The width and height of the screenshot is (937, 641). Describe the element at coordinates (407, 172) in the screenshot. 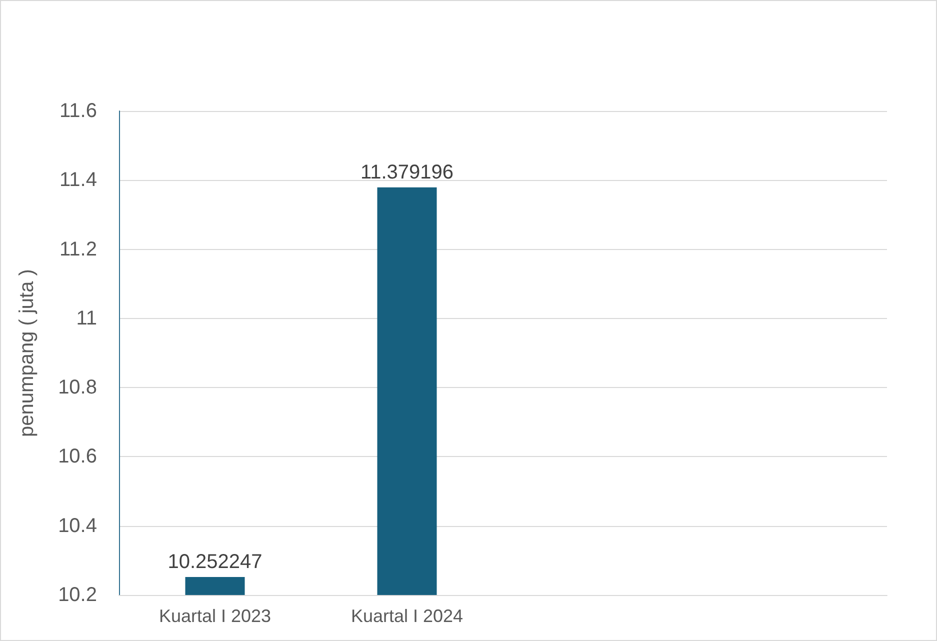

I see `data-label: 11.379196` at that location.